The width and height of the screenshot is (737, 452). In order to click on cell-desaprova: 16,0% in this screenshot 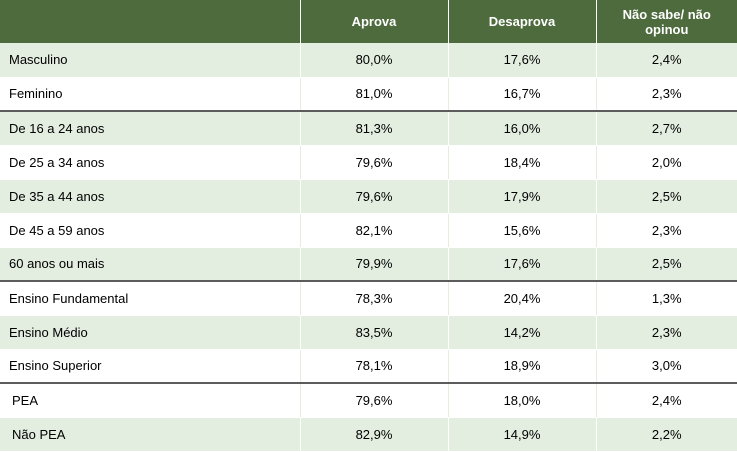, I will do `click(521, 128)`.